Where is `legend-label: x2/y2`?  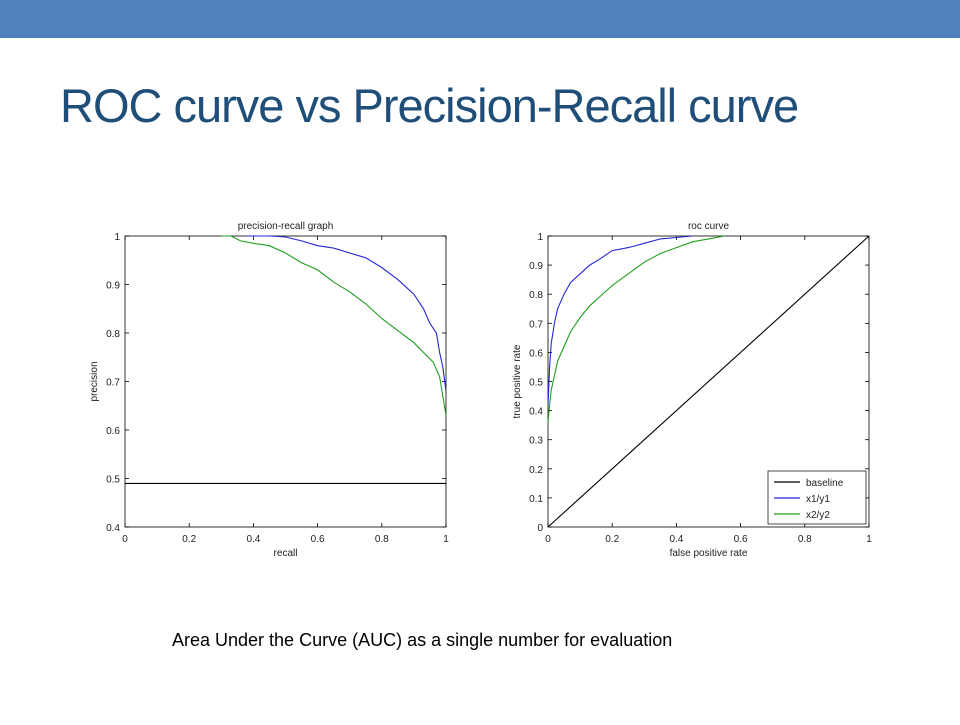
legend-label: x2/y2 is located at coordinates (818, 515).